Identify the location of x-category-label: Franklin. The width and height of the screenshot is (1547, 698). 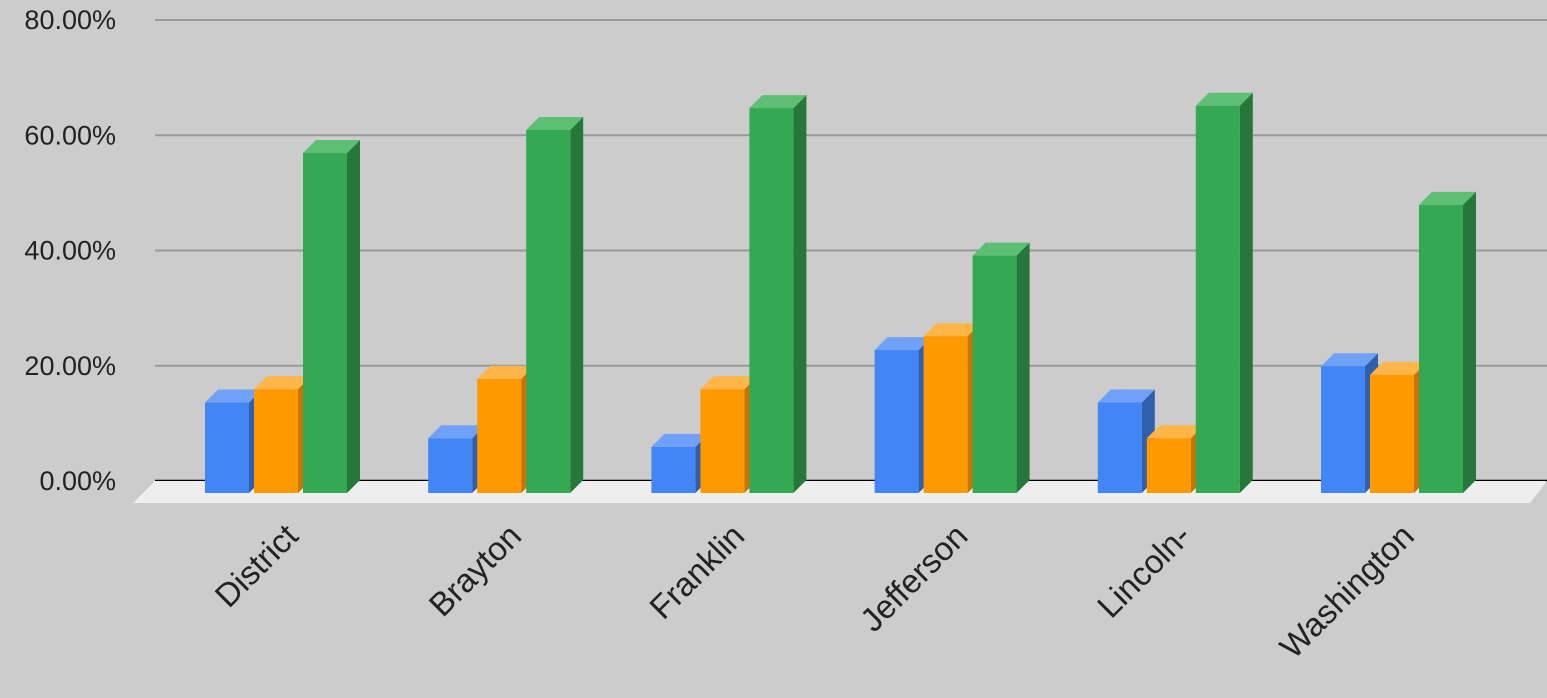
(696, 571).